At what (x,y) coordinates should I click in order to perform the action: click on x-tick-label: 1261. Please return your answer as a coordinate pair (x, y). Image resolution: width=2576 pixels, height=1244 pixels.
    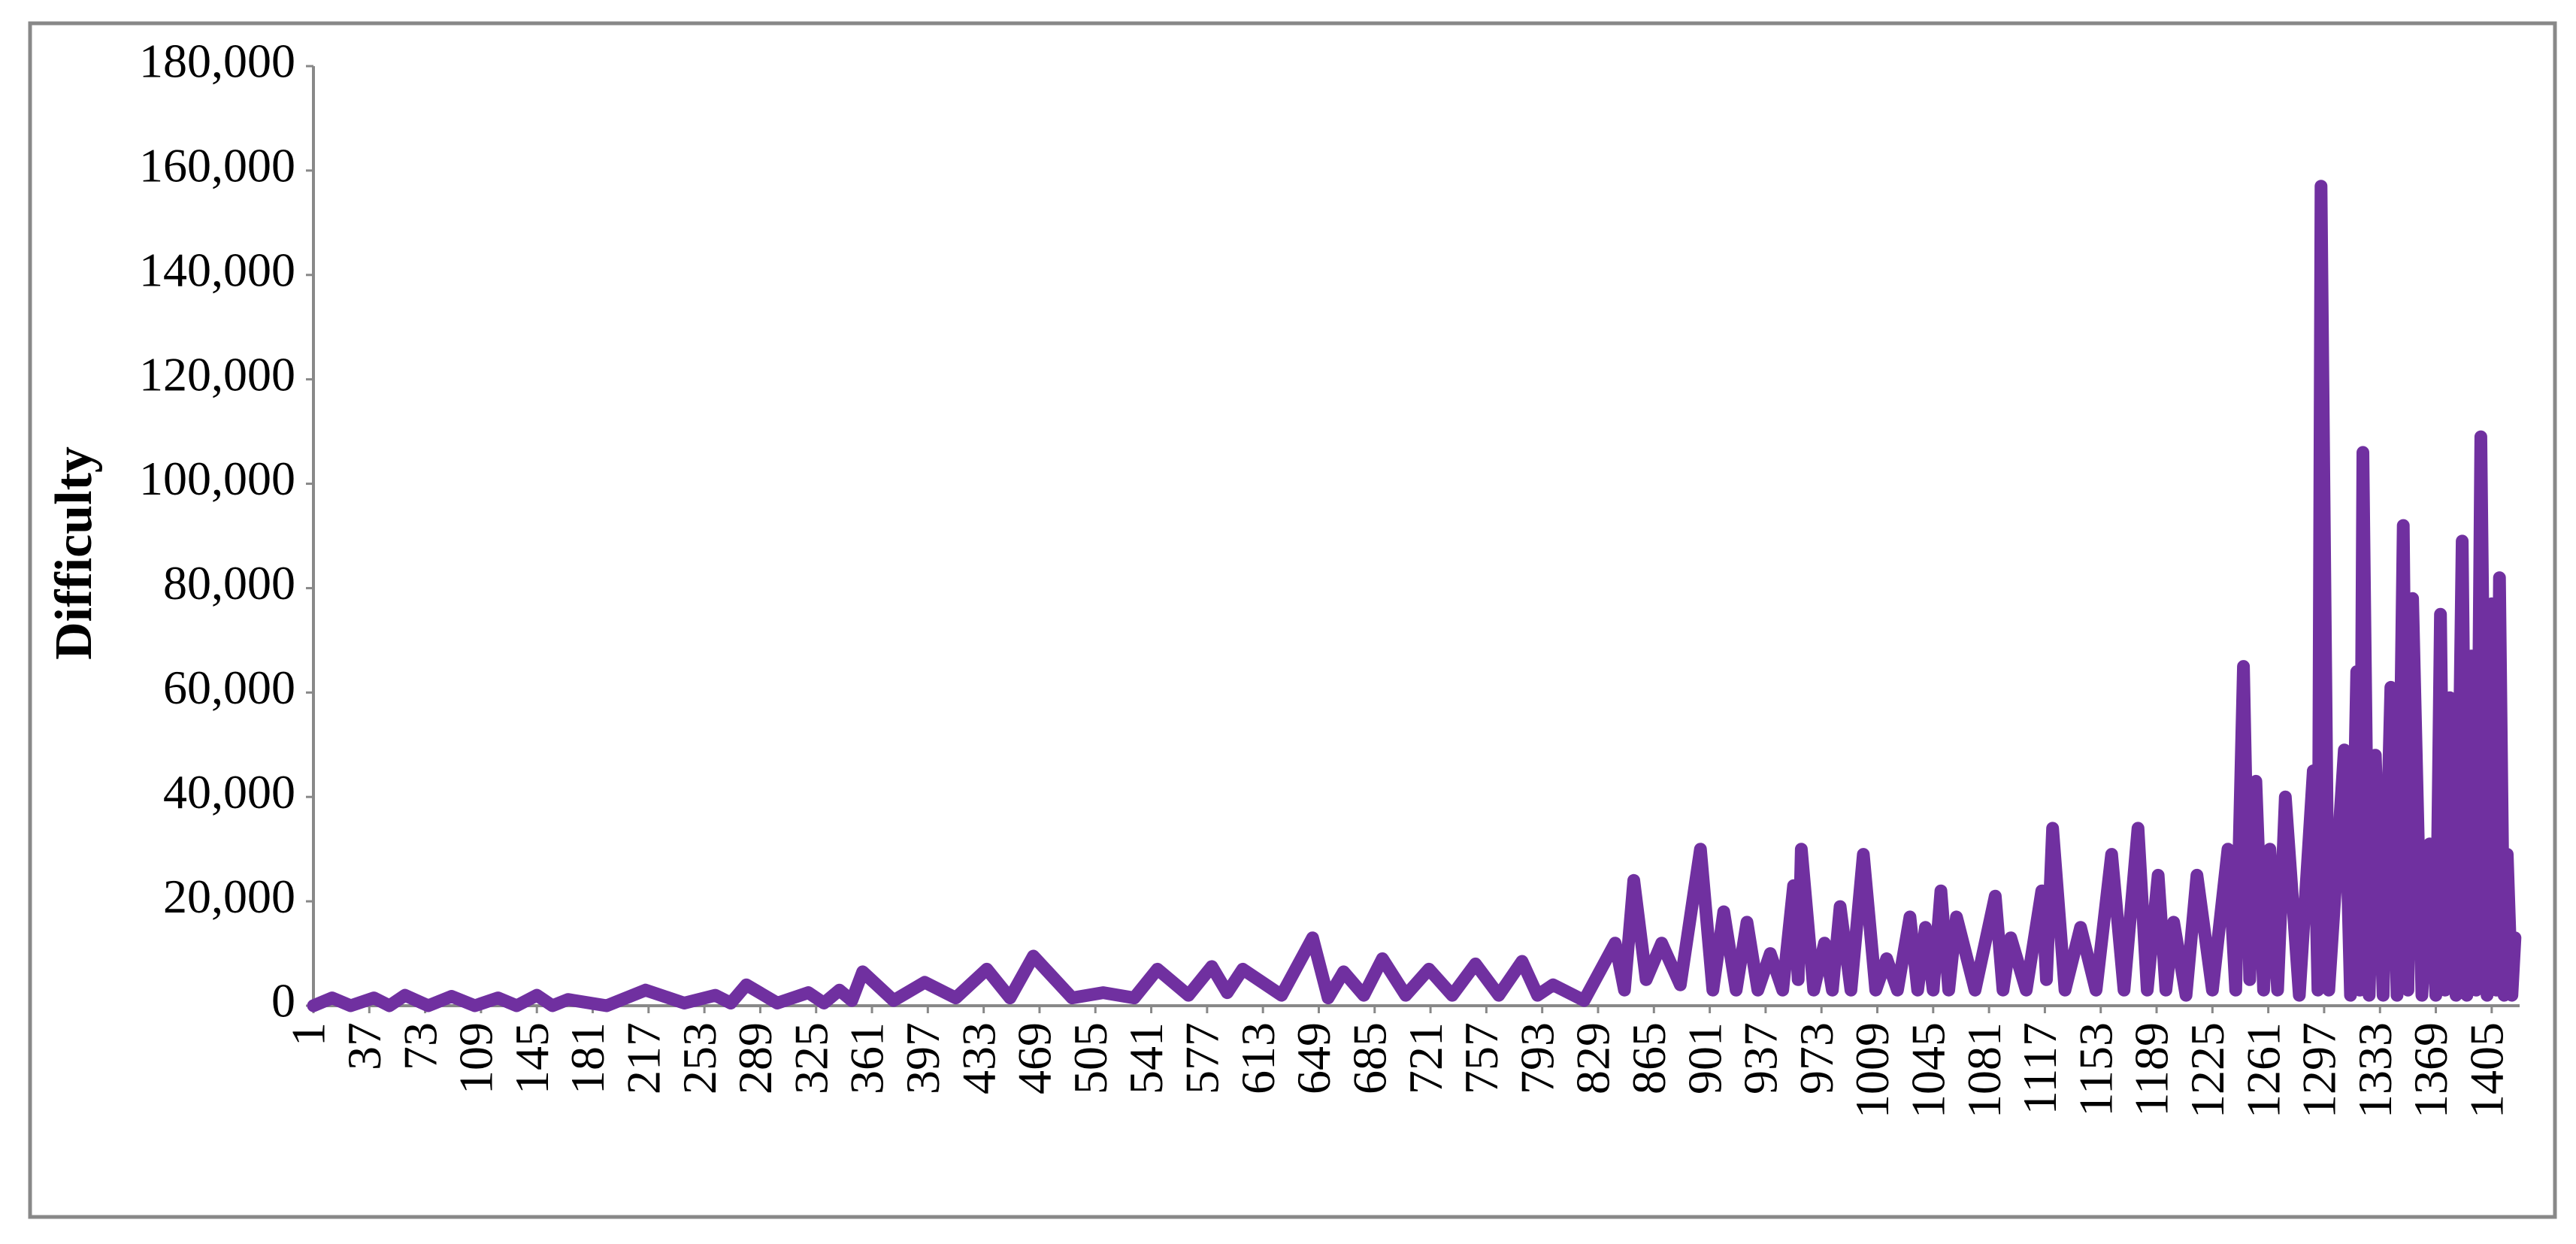
    Looking at the image, I should click on (2263, 1070).